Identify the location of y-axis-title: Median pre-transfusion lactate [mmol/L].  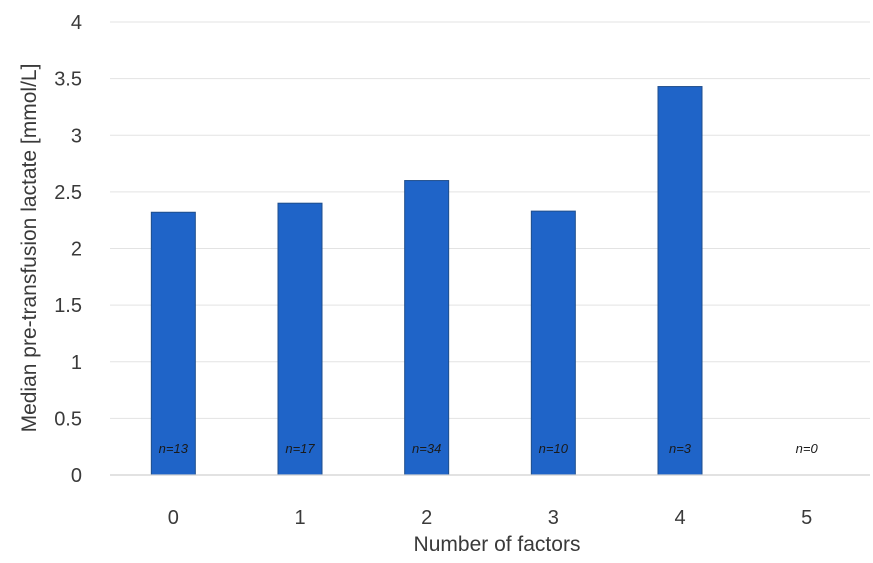
(29, 248).